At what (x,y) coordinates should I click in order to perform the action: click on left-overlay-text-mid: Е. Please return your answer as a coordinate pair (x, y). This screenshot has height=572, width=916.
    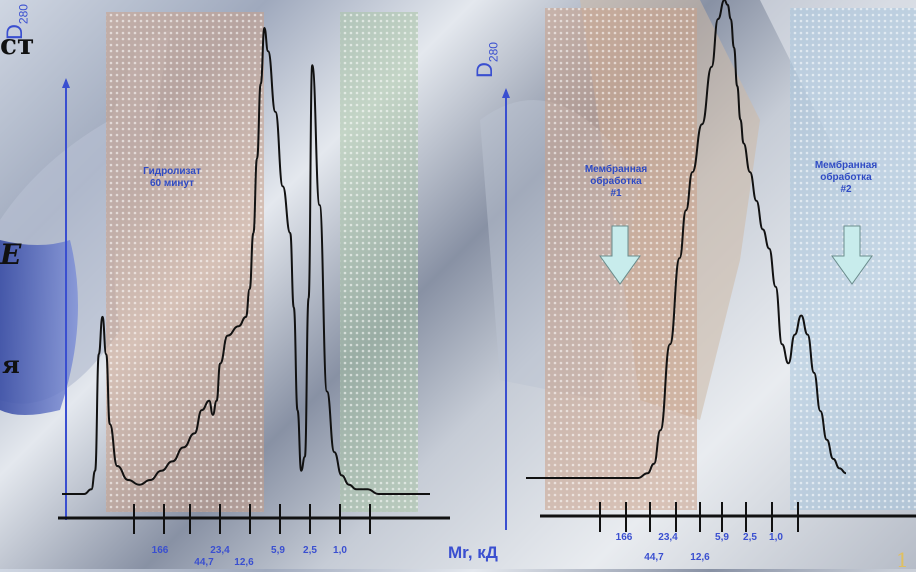
    Looking at the image, I should click on (10, 254).